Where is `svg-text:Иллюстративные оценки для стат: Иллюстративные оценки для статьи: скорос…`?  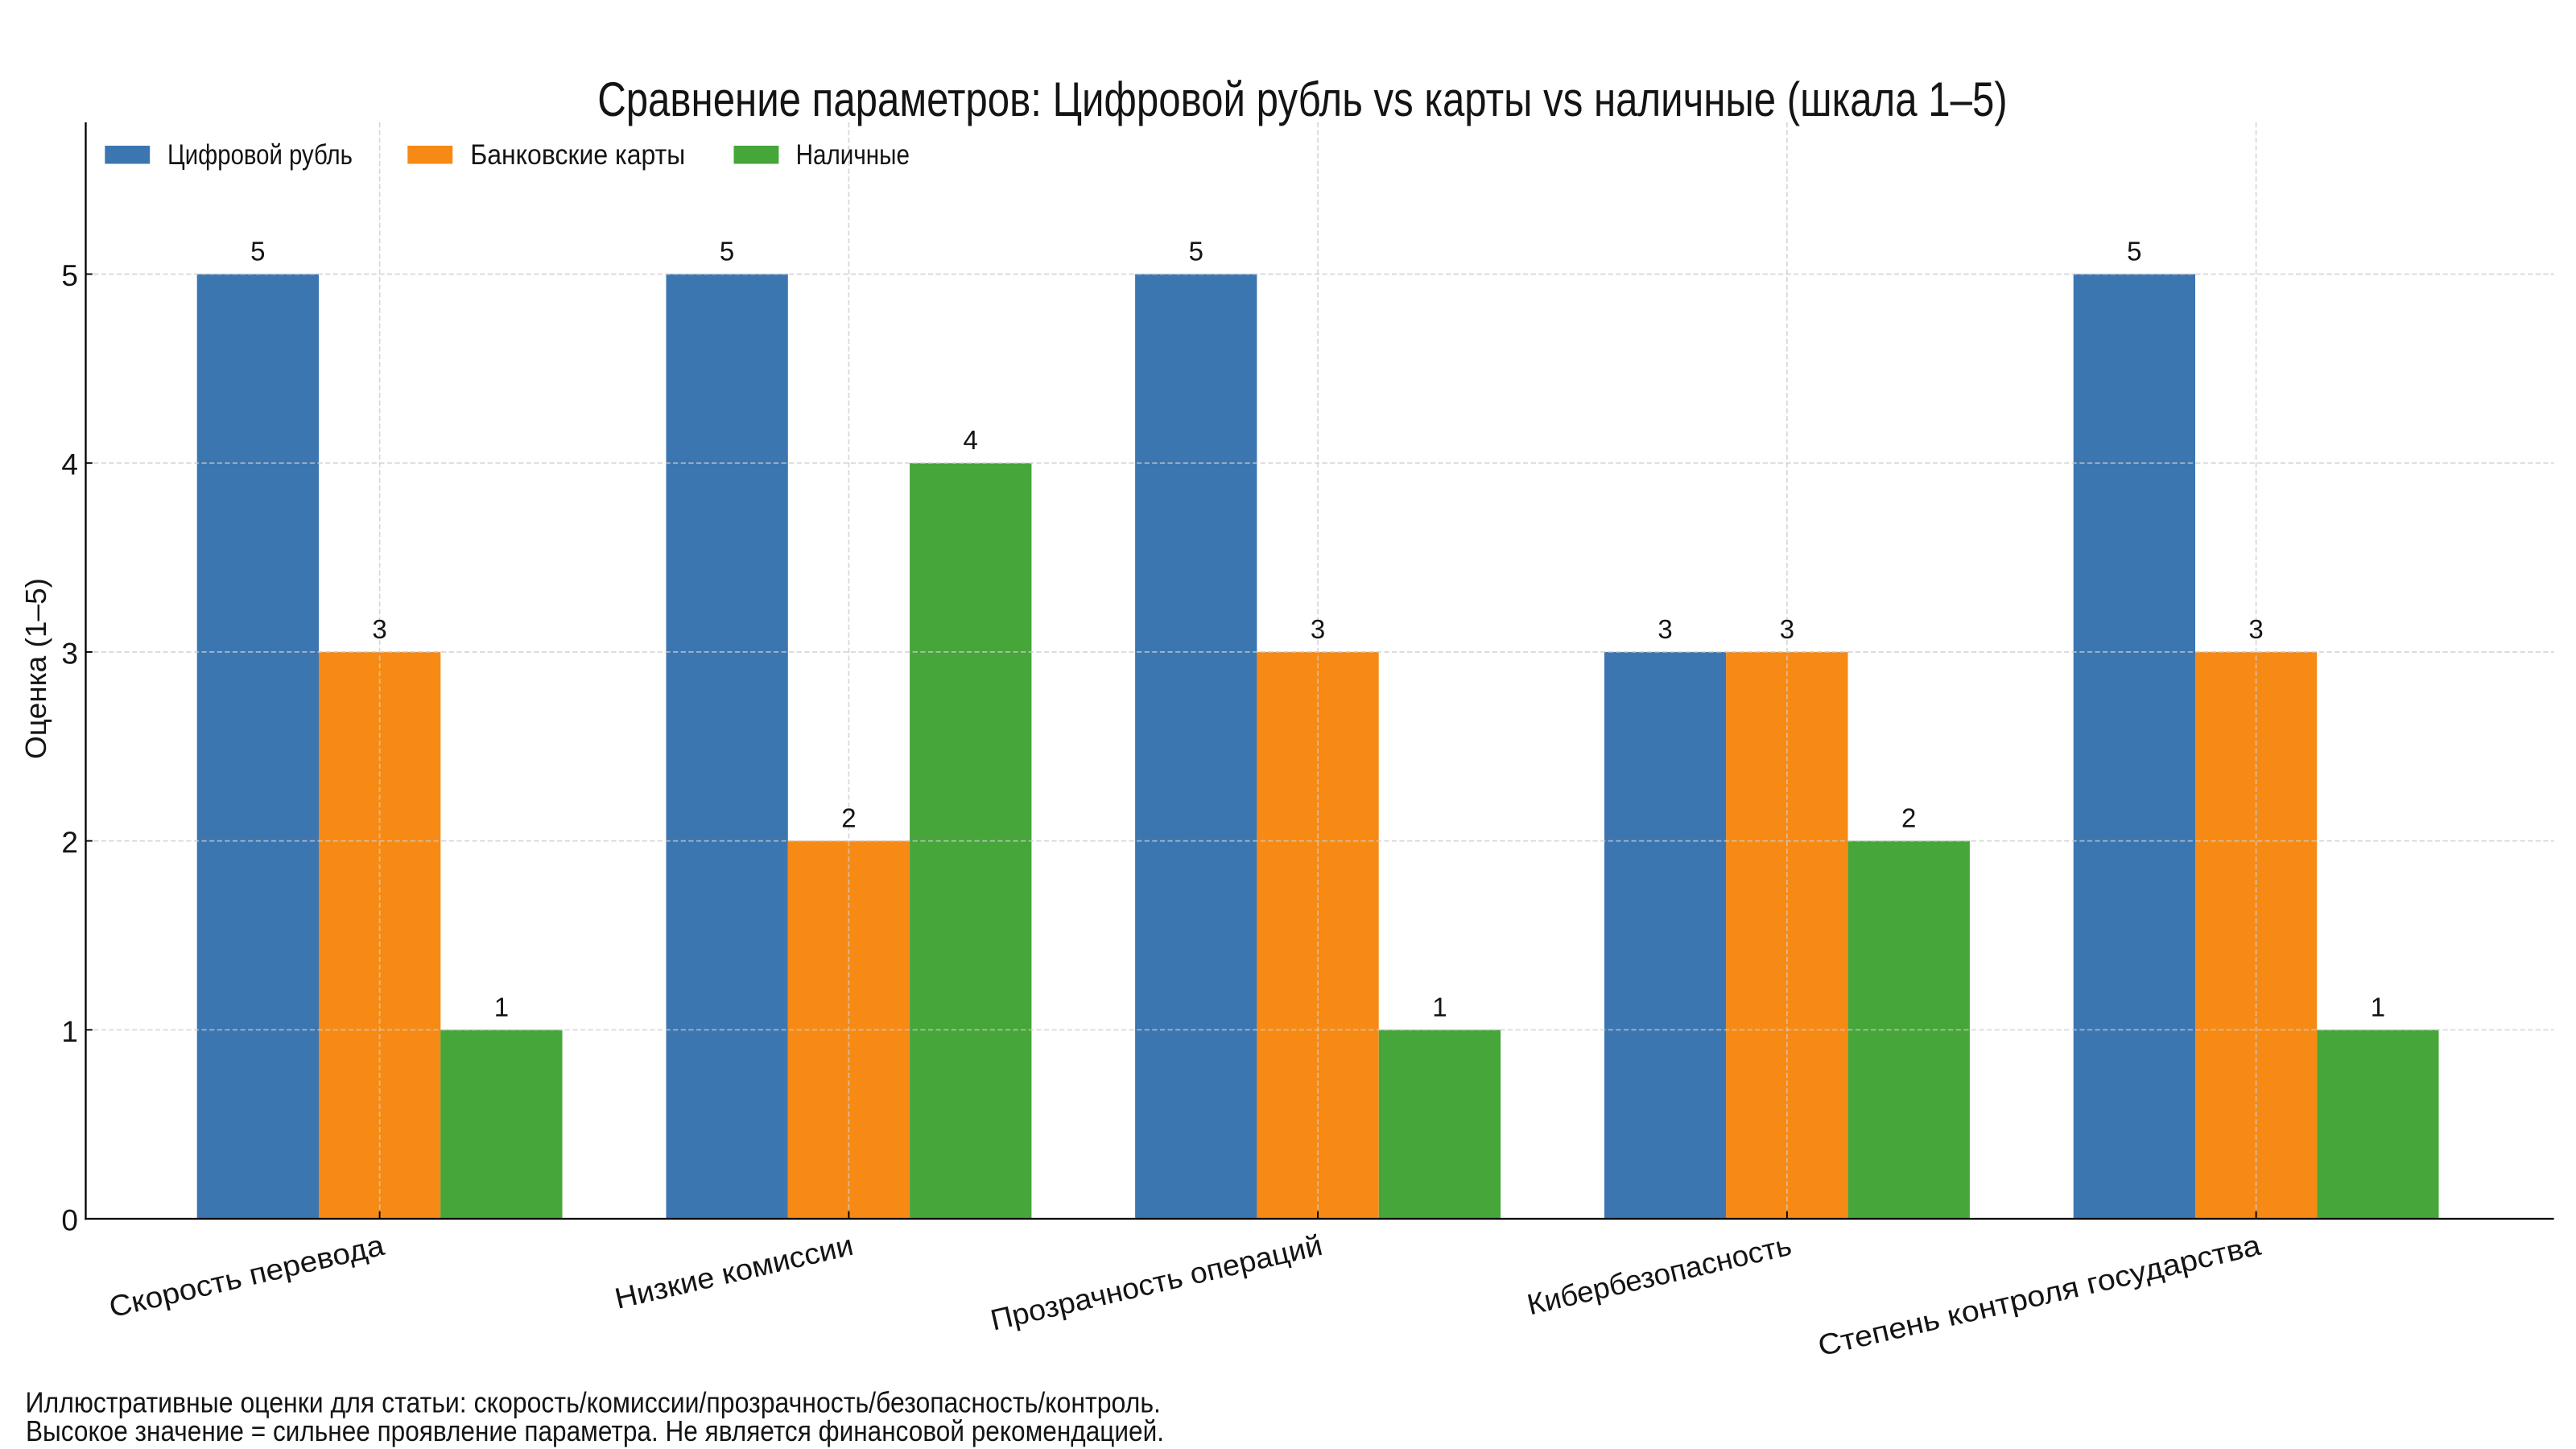 svg-text:Иллюстративные оценки для стат: Иллюстративные оценки для статьи: скорос… is located at coordinates (593, 1401).